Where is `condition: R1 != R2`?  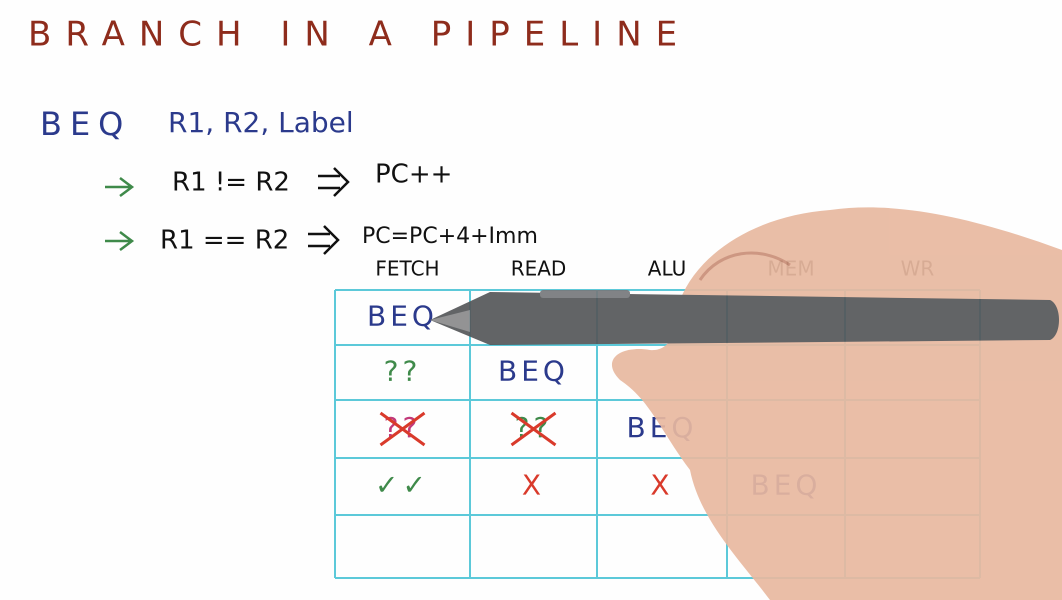 condition: R1 != R2 is located at coordinates (231, 183).